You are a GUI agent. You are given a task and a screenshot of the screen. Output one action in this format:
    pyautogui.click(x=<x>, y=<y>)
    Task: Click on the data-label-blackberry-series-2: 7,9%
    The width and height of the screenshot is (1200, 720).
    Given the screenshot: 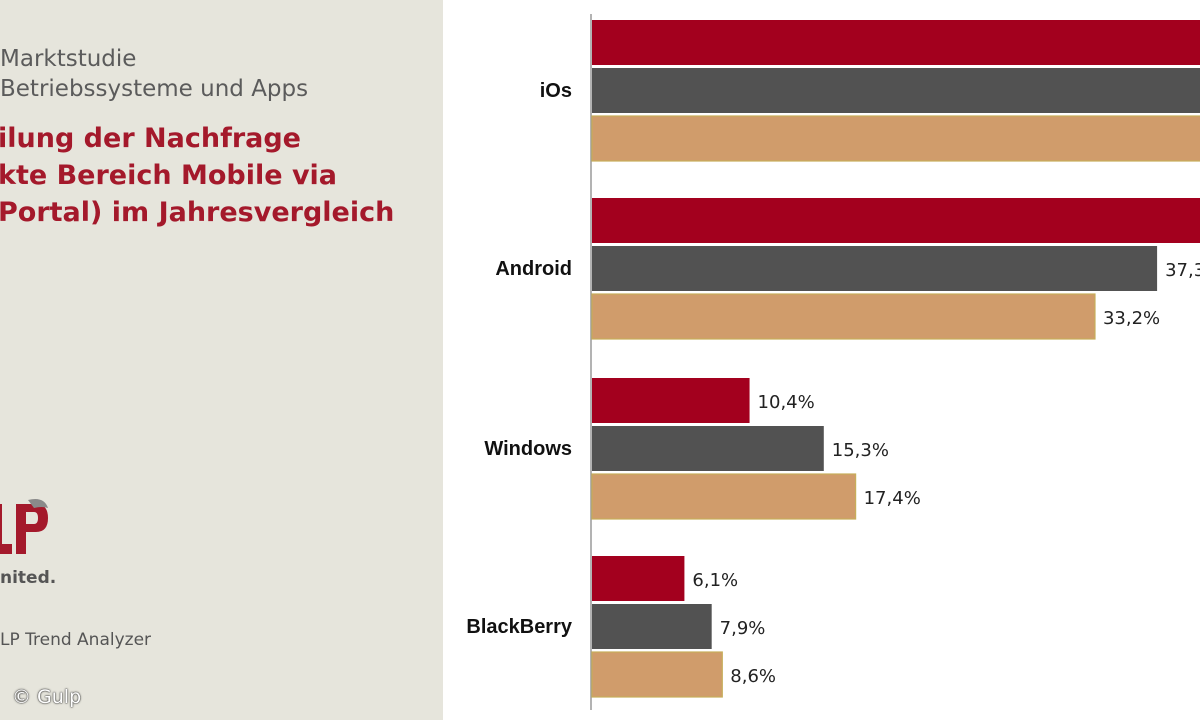 What is the action you would take?
    pyautogui.click(x=743, y=628)
    